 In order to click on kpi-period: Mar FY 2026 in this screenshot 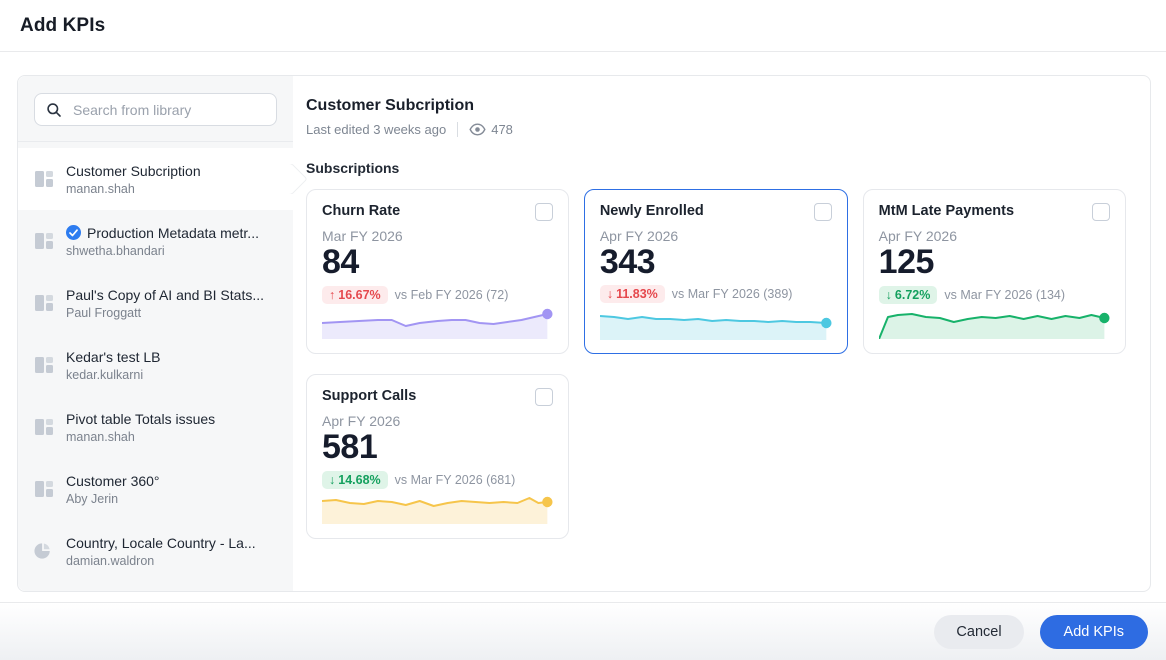, I will do `click(362, 236)`.